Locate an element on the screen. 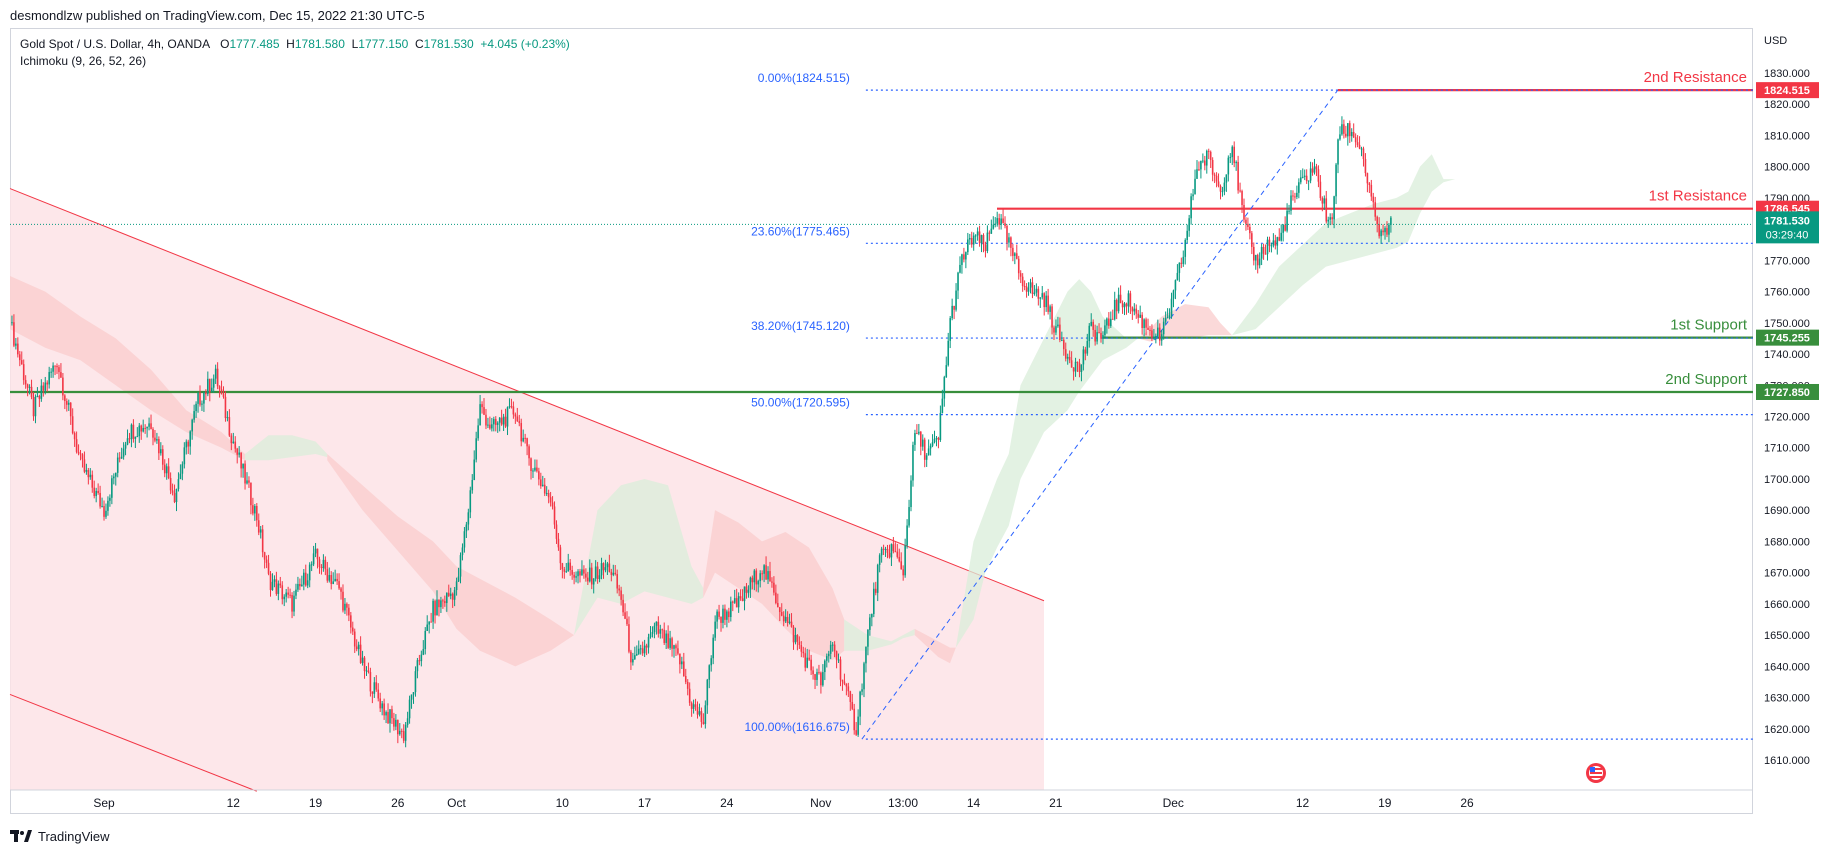  indicator-label: Ichimoku (9, 26, 52, 26) is located at coordinates (295, 61).